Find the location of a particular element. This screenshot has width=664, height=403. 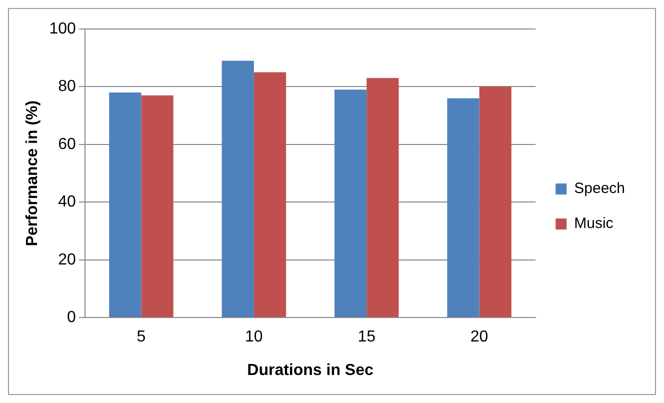

x-tick-label: 5 is located at coordinates (141, 337).